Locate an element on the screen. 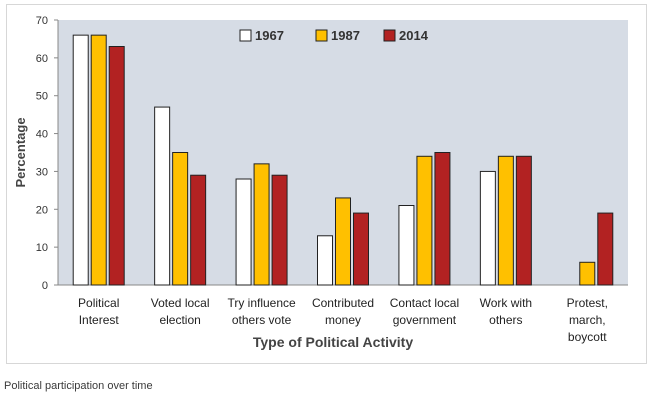 Image resolution: width=653 pixels, height=400 pixels. legend-swatch-2014 is located at coordinates (389, 35).